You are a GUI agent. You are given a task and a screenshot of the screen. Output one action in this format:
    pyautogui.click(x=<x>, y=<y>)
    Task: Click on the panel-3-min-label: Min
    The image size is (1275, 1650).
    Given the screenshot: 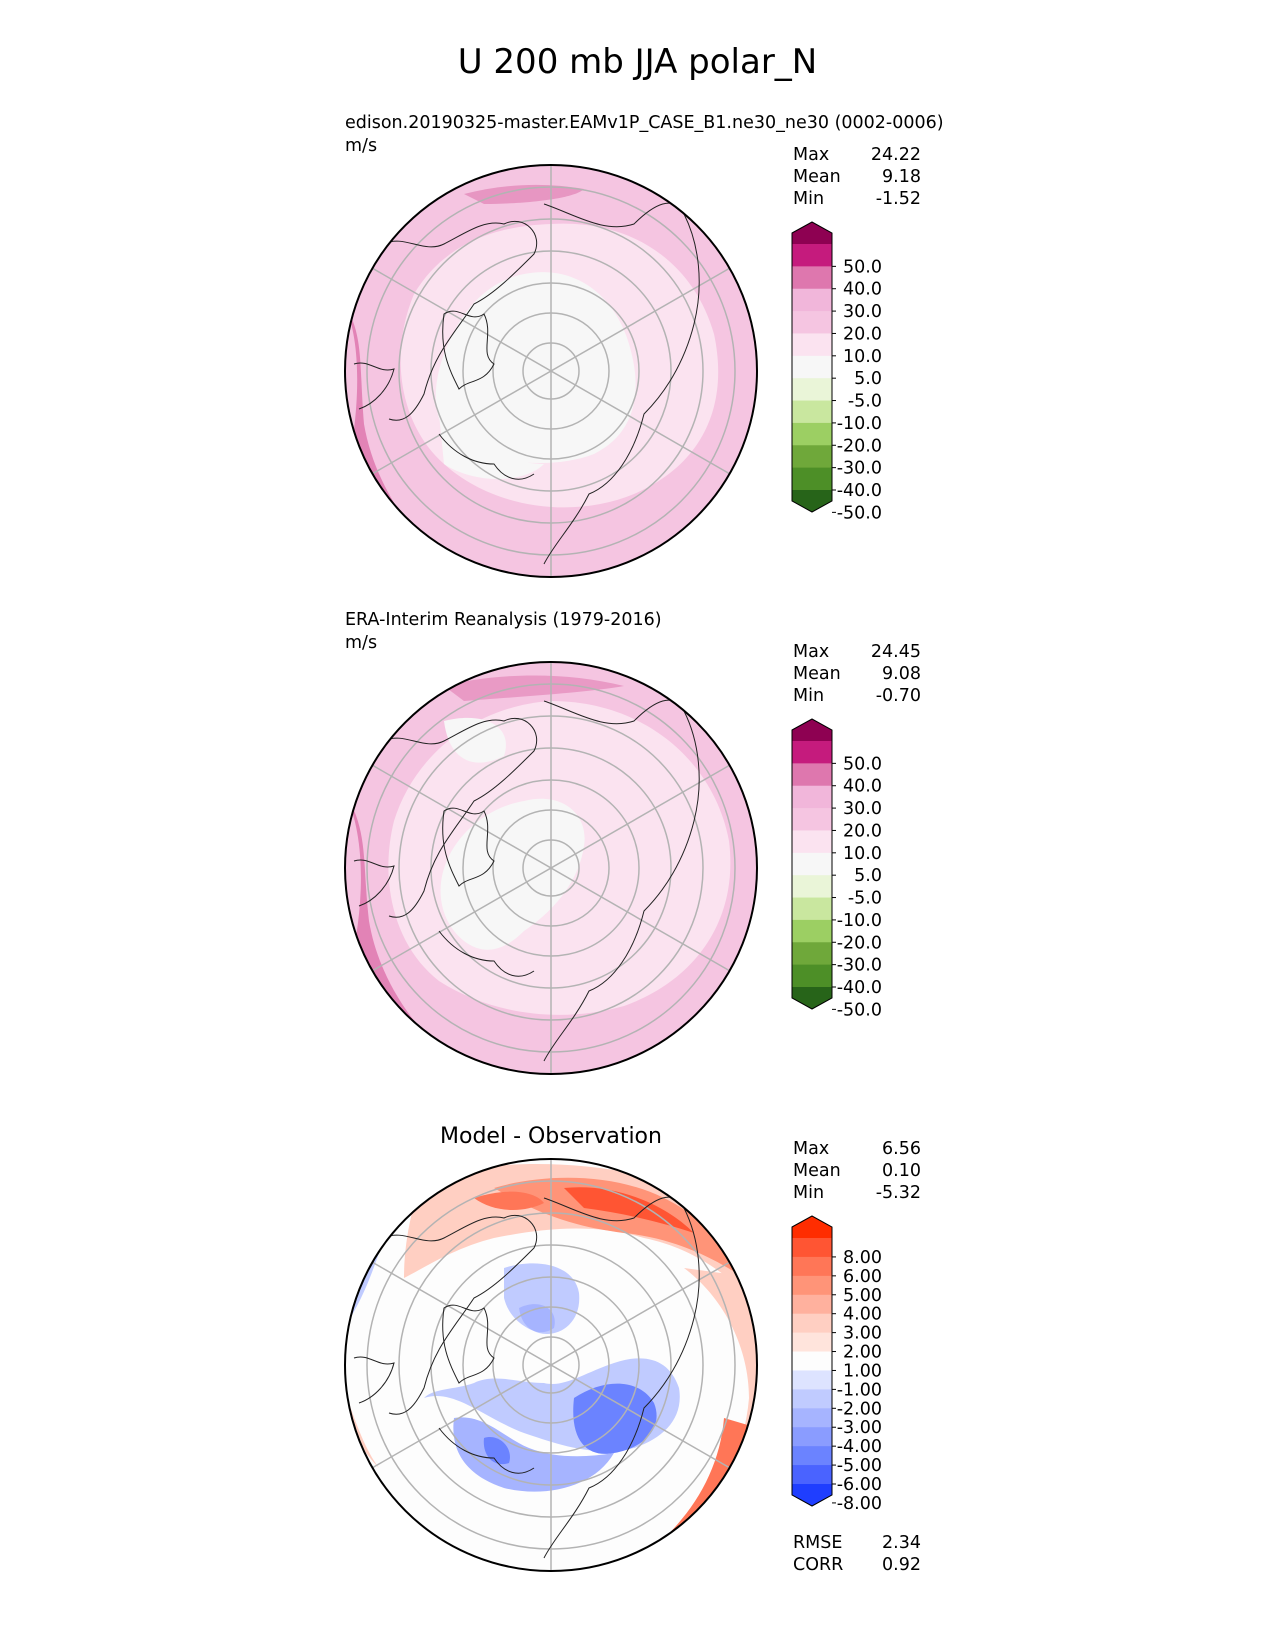 What is the action you would take?
    pyautogui.click(x=809, y=1193)
    